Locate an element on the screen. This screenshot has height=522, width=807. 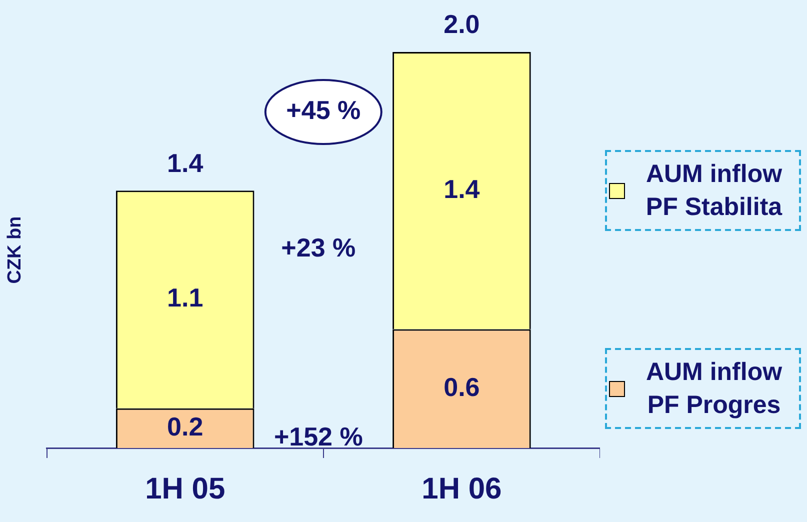
data-label: 1.1 is located at coordinates (185, 297).